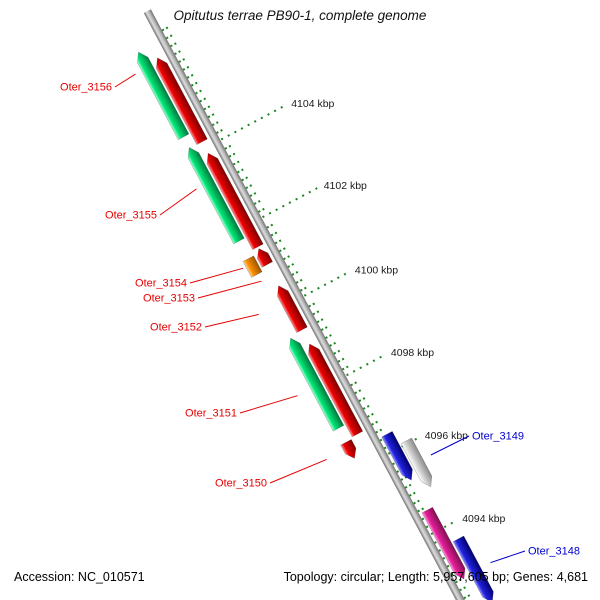 The image size is (600, 600). I want to click on gene-label-Oter_3152: Oter_3152, so click(176, 328).